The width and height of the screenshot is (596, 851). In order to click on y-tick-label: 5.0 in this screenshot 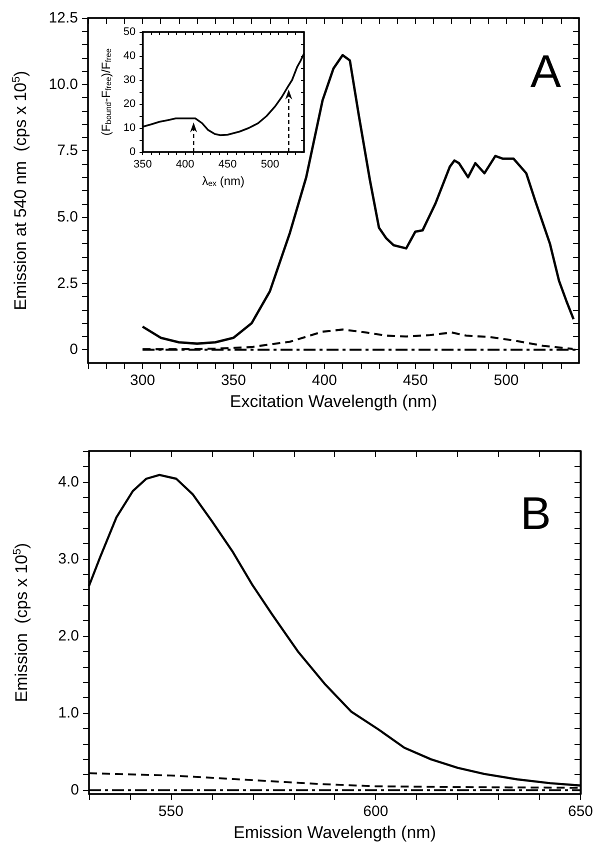, I will do `click(67, 217)`.